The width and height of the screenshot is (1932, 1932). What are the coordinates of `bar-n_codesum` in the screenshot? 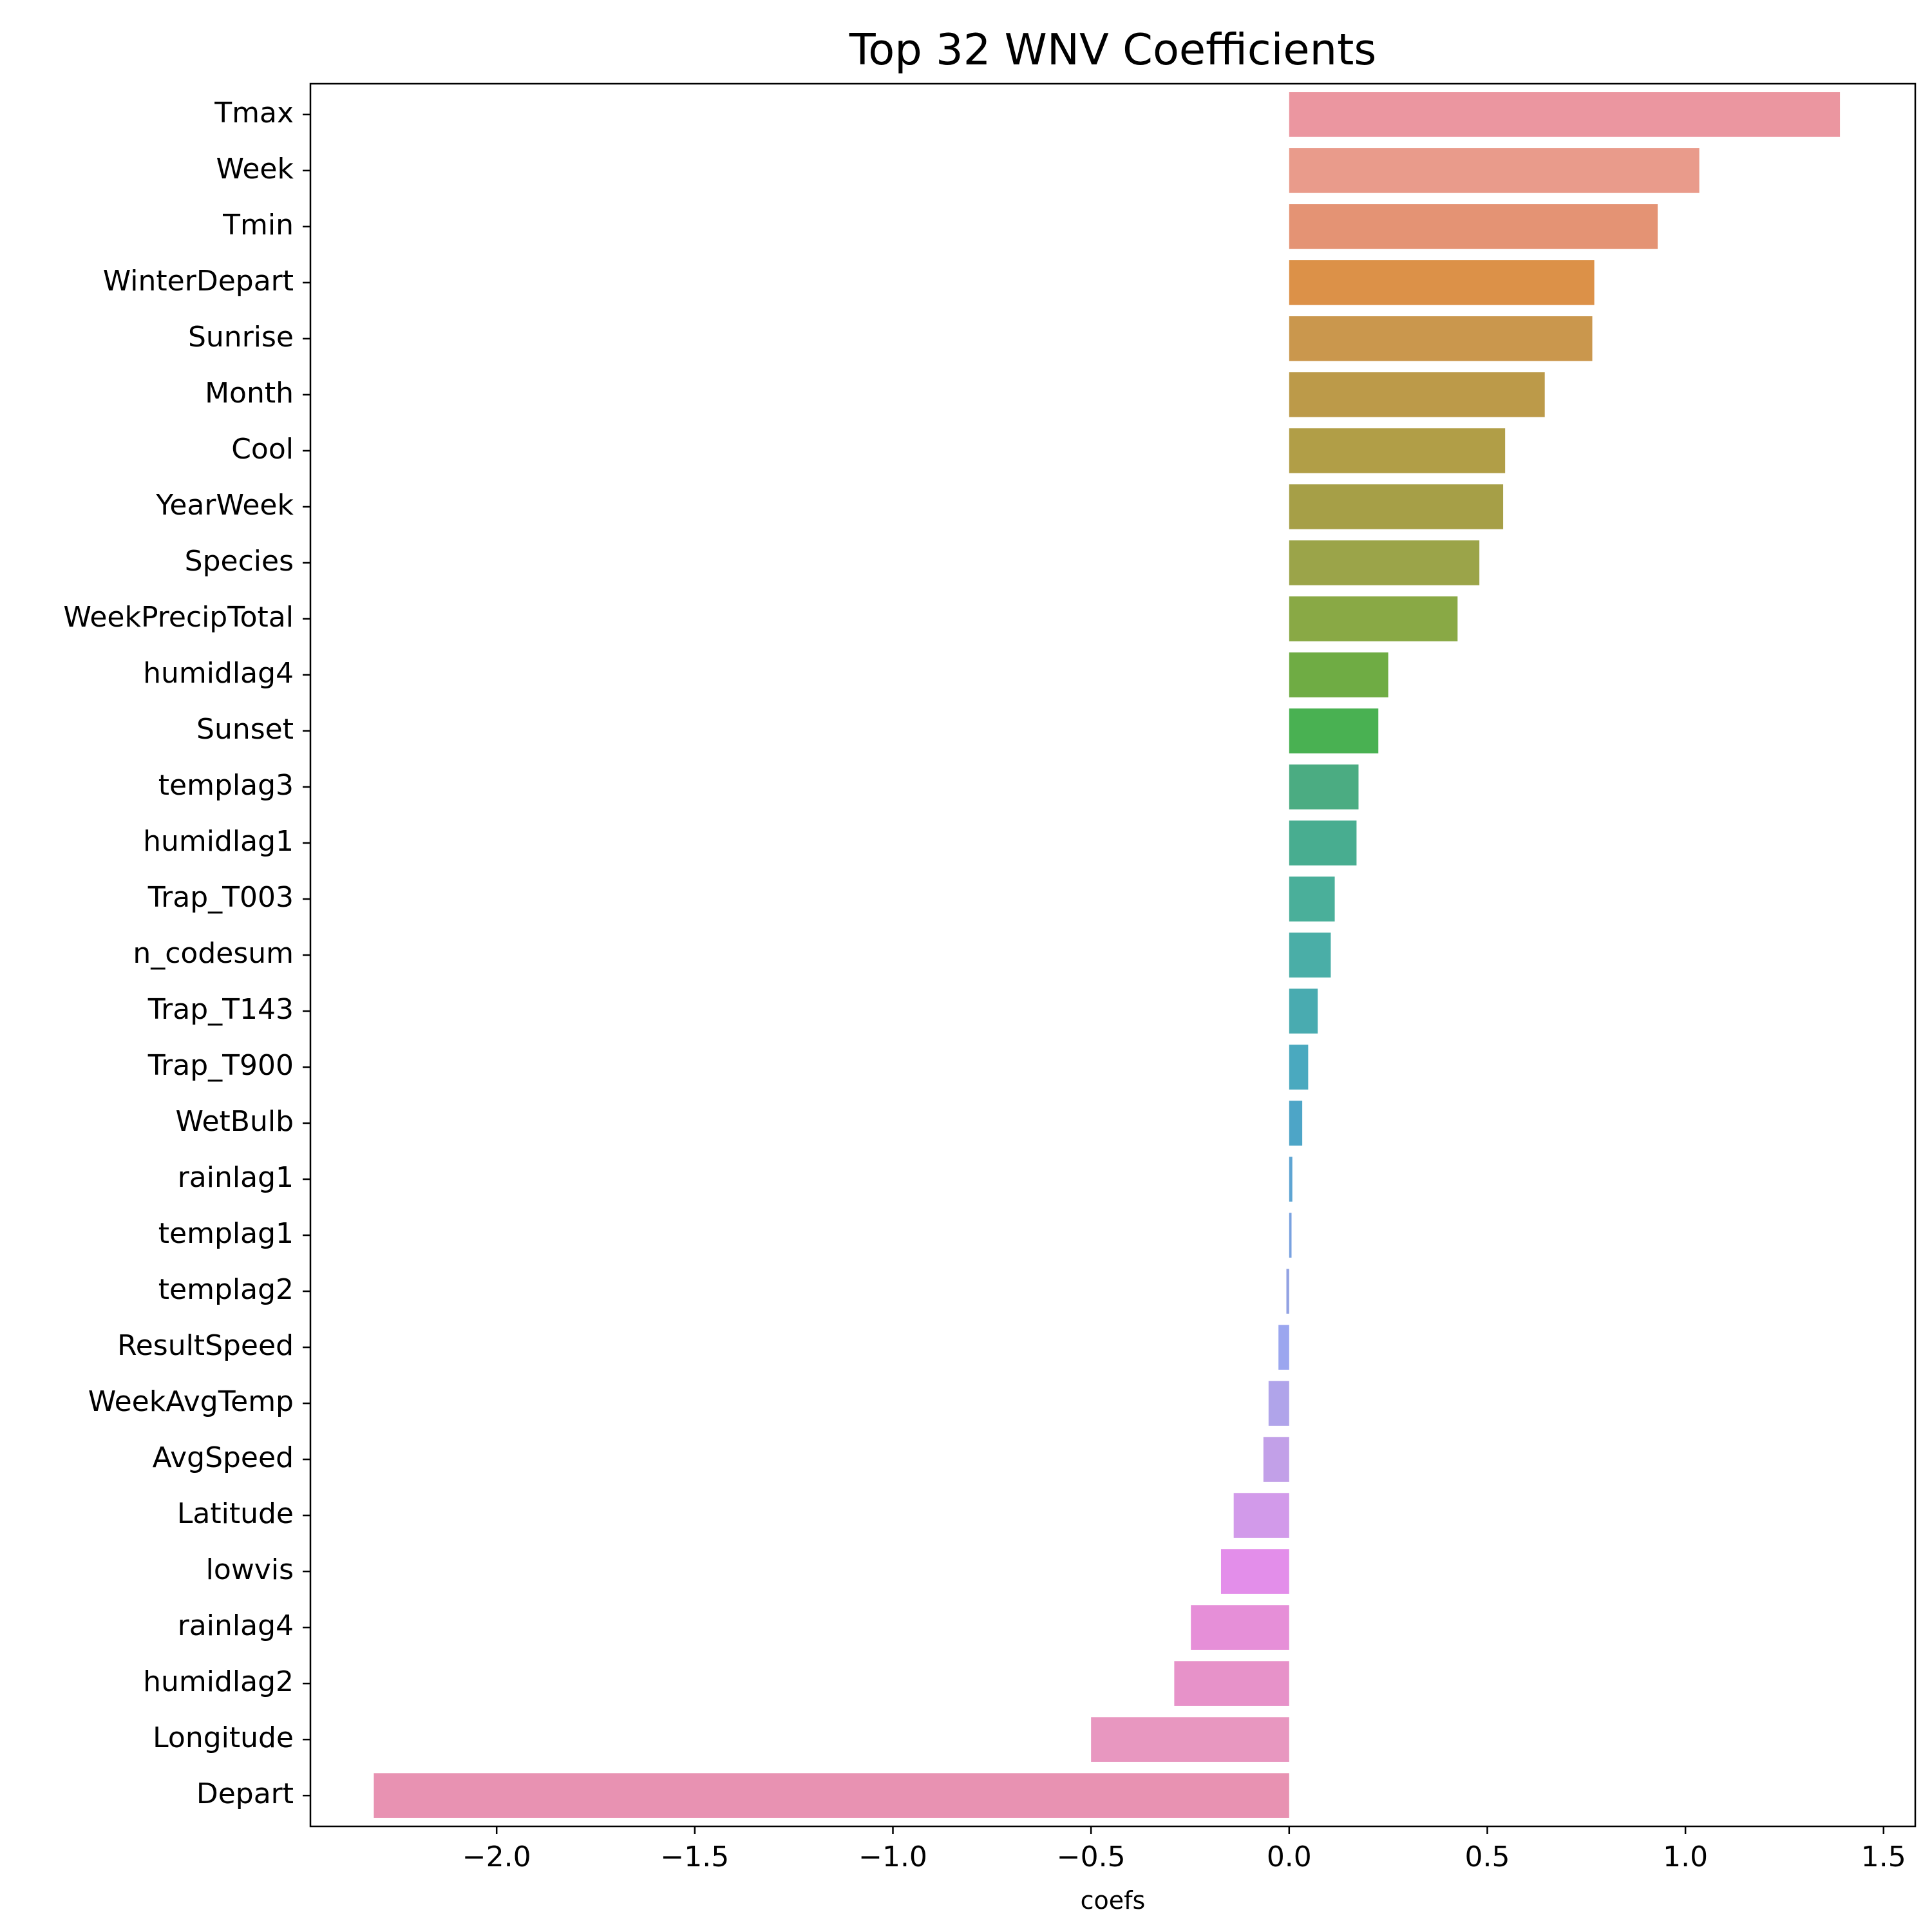 It's located at (1310, 955).